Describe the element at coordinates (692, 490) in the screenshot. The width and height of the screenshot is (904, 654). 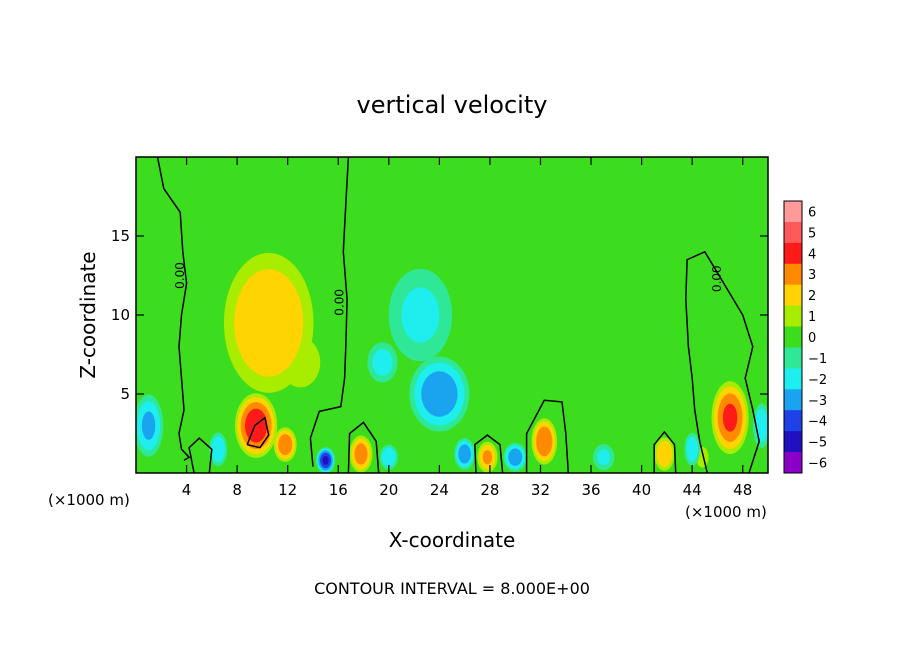
I see `x-tick-label: 44` at that location.